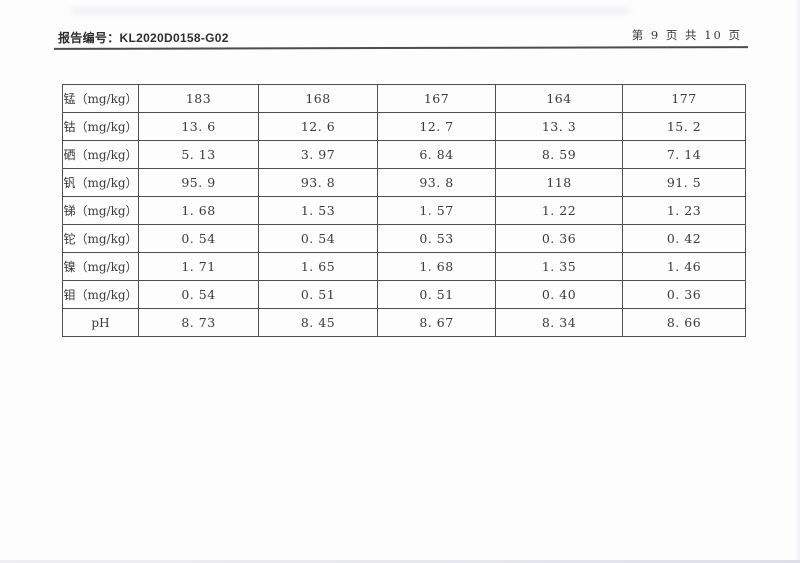 Image resolution: width=800 pixels, height=563 pixels. Describe the element at coordinates (318, 126) in the screenshot. I see `analyte-value: 12. 6` at that location.